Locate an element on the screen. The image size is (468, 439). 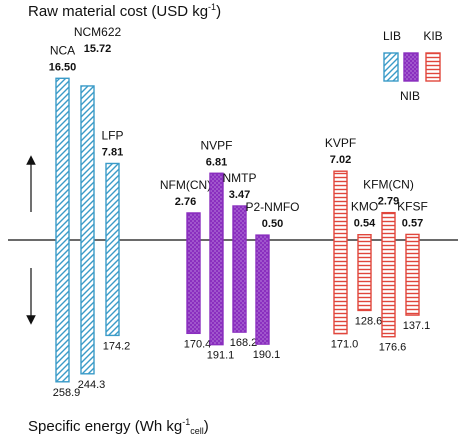
material-label-nfm-cn: NFM(CN) is located at coordinates (185, 185).